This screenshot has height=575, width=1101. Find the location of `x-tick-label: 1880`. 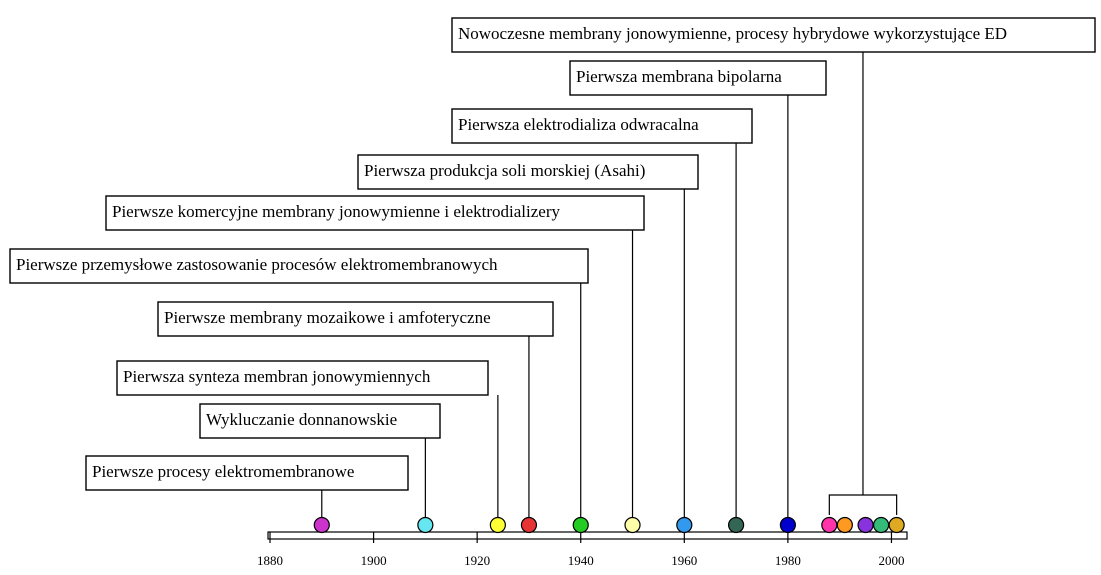

x-tick-label: 1880 is located at coordinates (270, 560).